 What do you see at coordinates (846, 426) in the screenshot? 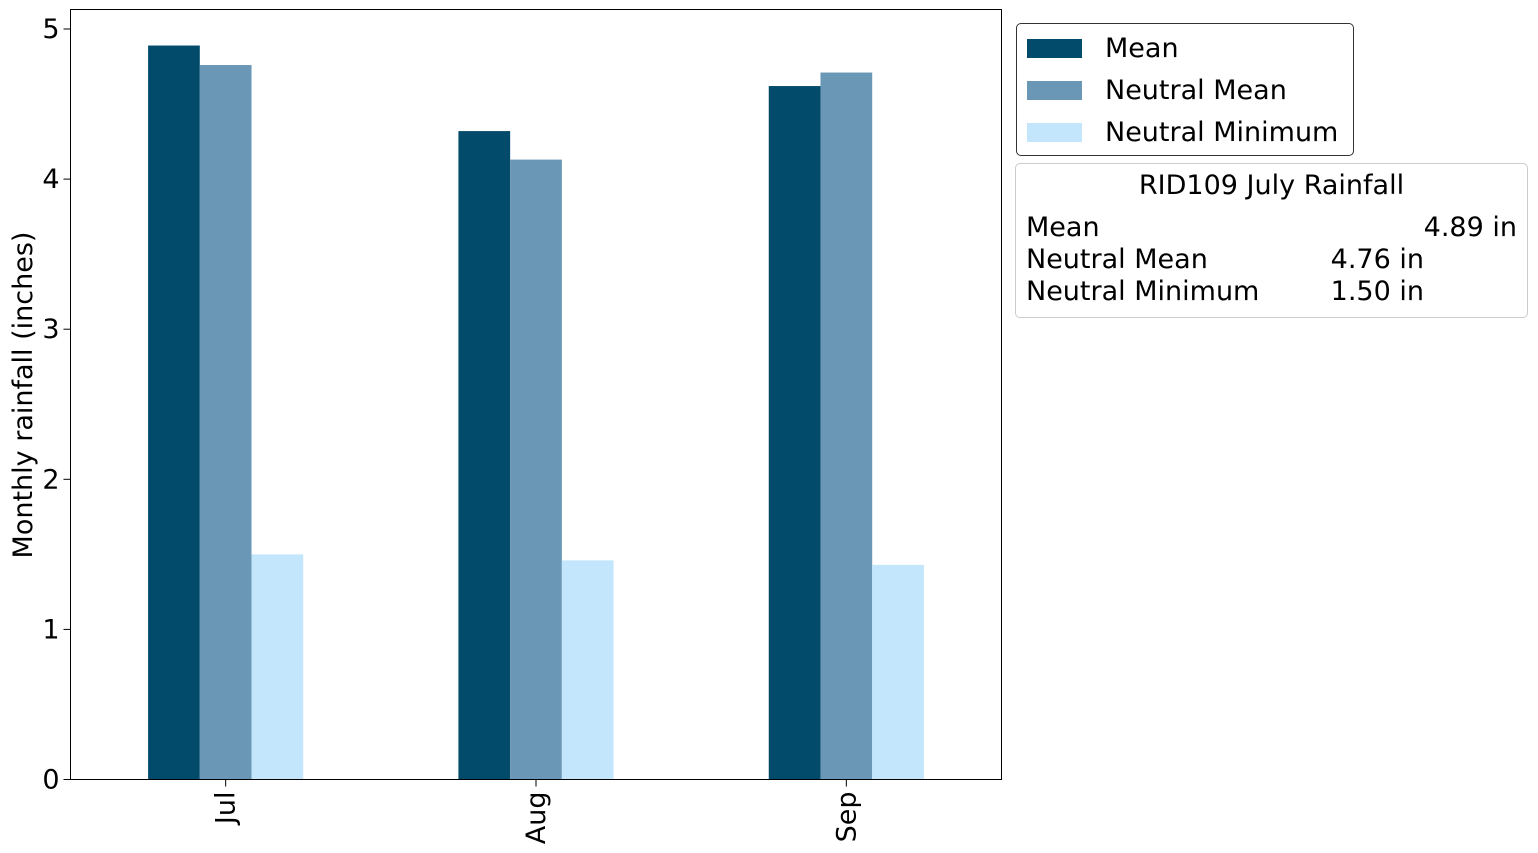
I see `bar-neutral-mean-sep` at bounding box center [846, 426].